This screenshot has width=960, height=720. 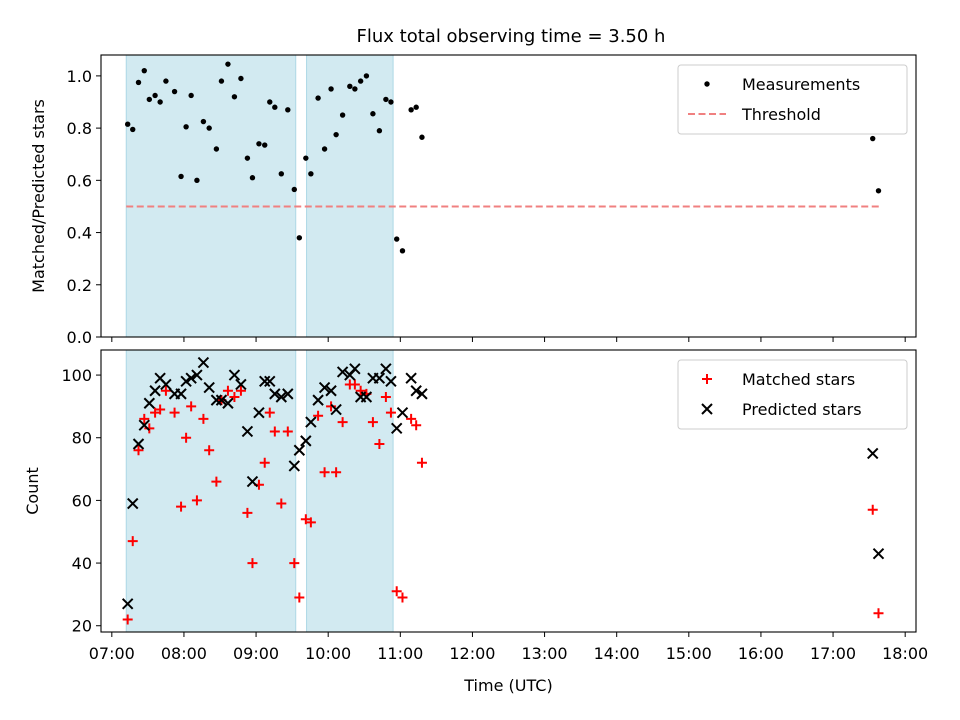 I want to click on y-tick-label: 20, so click(x=82, y=626).